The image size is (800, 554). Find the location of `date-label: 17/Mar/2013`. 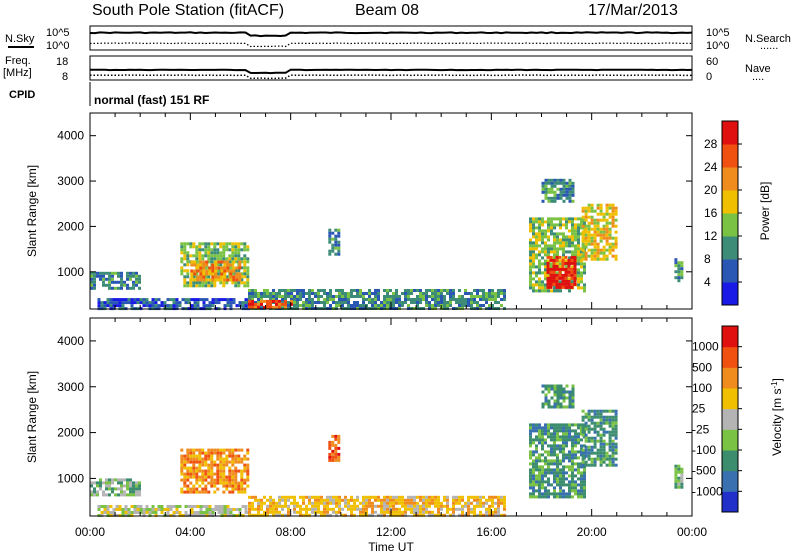

date-label: 17/Mar/2013 is located at coordinates (633, 10).